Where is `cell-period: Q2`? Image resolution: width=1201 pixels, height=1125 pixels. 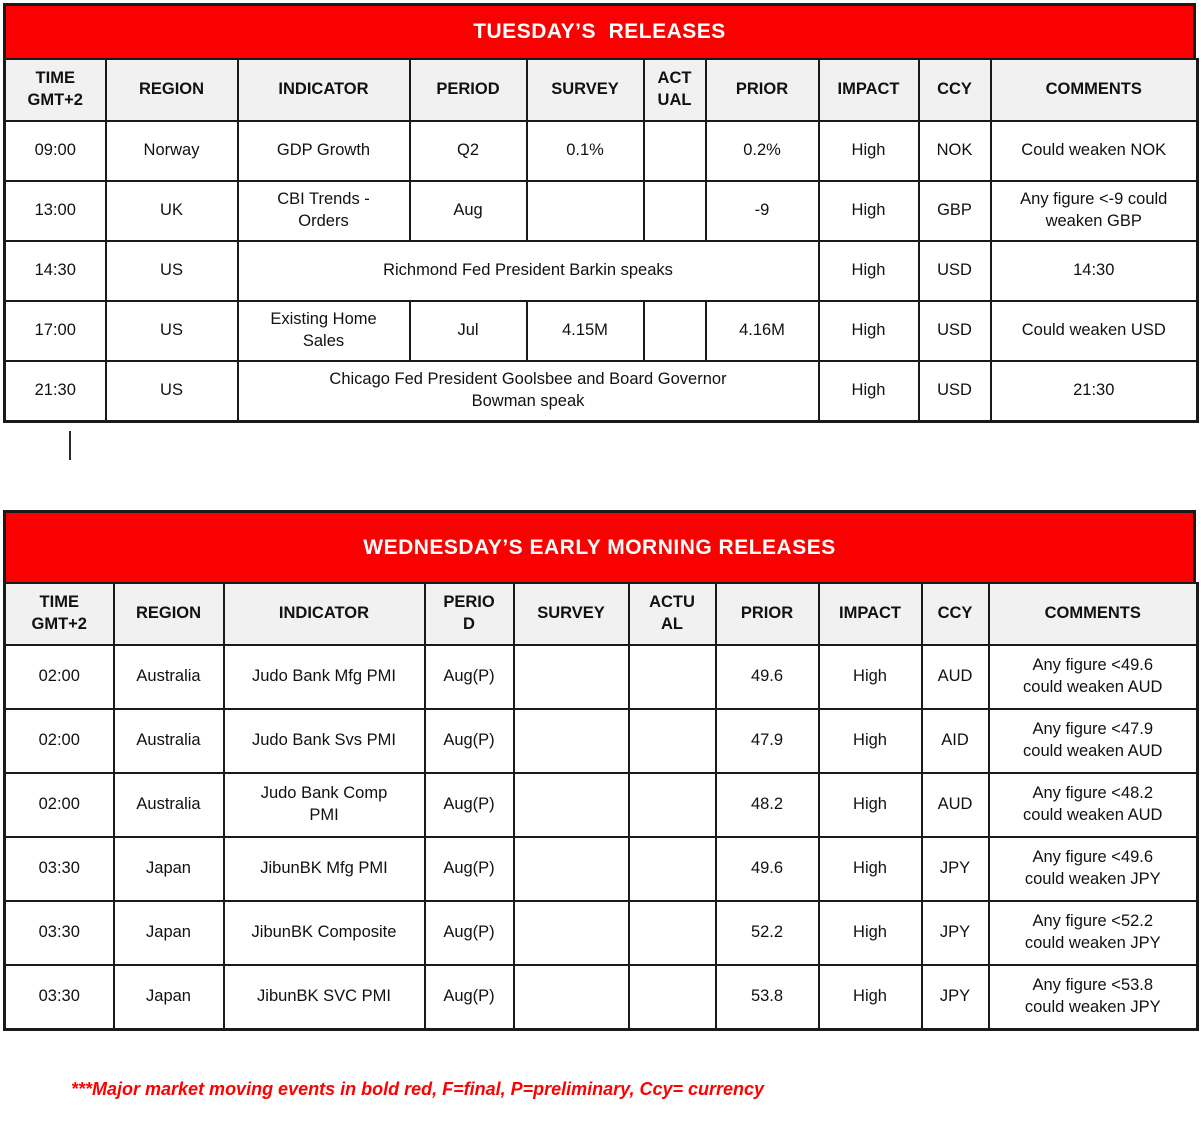 cell-period: Q2 is located at coordinates (468, 151).